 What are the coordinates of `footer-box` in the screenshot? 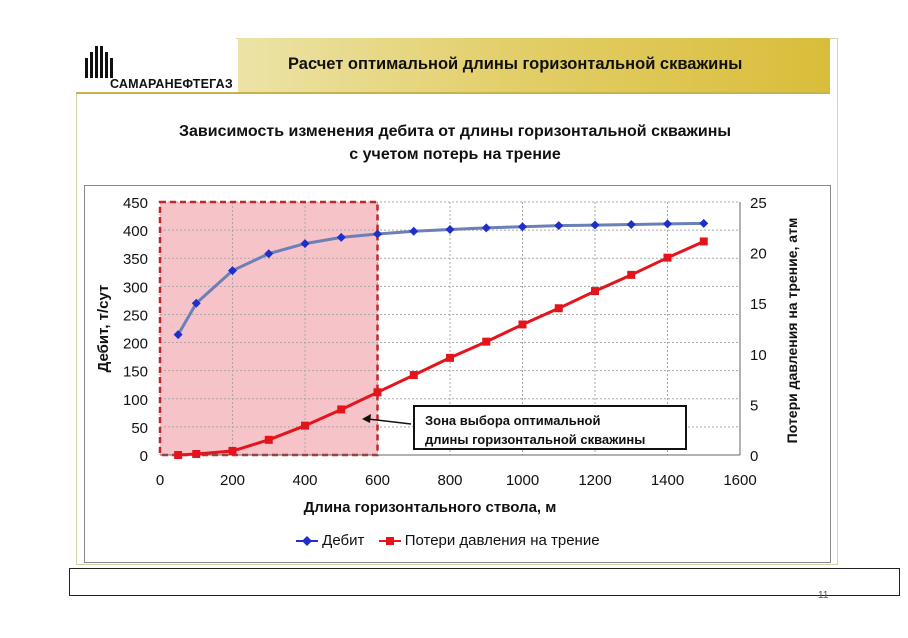 It's located at (484, 582).